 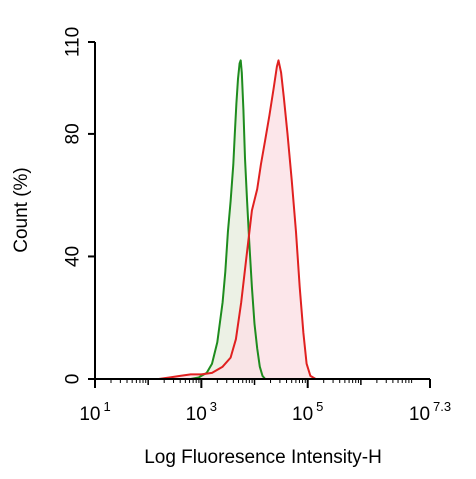 I want to click on x-tick-label-5: 10 5, so click(x=307, y=412).